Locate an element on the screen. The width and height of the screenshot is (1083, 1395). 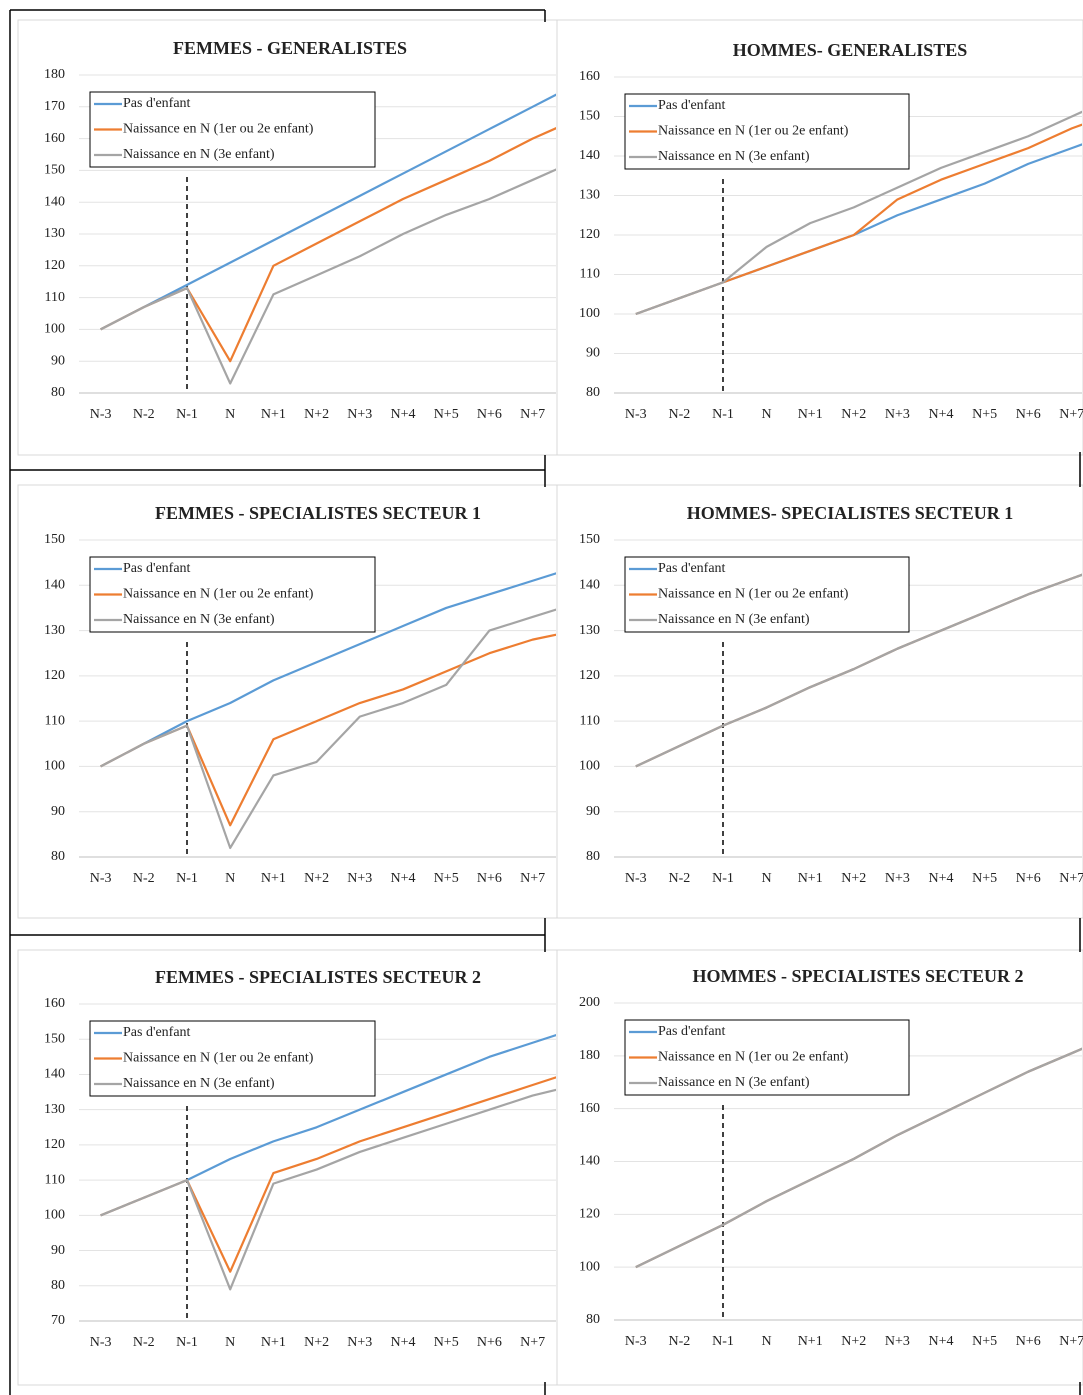
y-tick-label: 180 is located at coordinates (589, 1055).